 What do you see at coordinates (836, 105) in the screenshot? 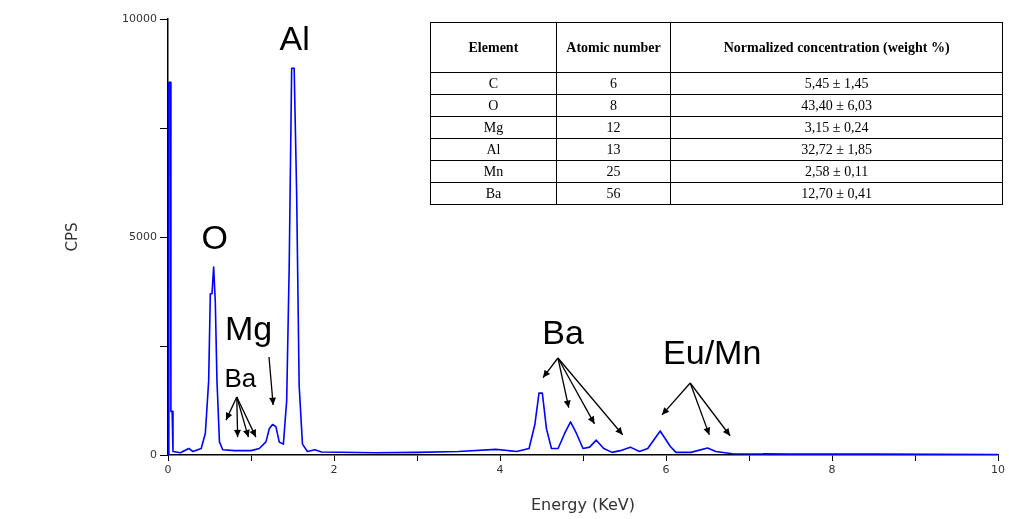
I see `annotation: 43,40 ± 6,03` at bounding box center [836, 105].